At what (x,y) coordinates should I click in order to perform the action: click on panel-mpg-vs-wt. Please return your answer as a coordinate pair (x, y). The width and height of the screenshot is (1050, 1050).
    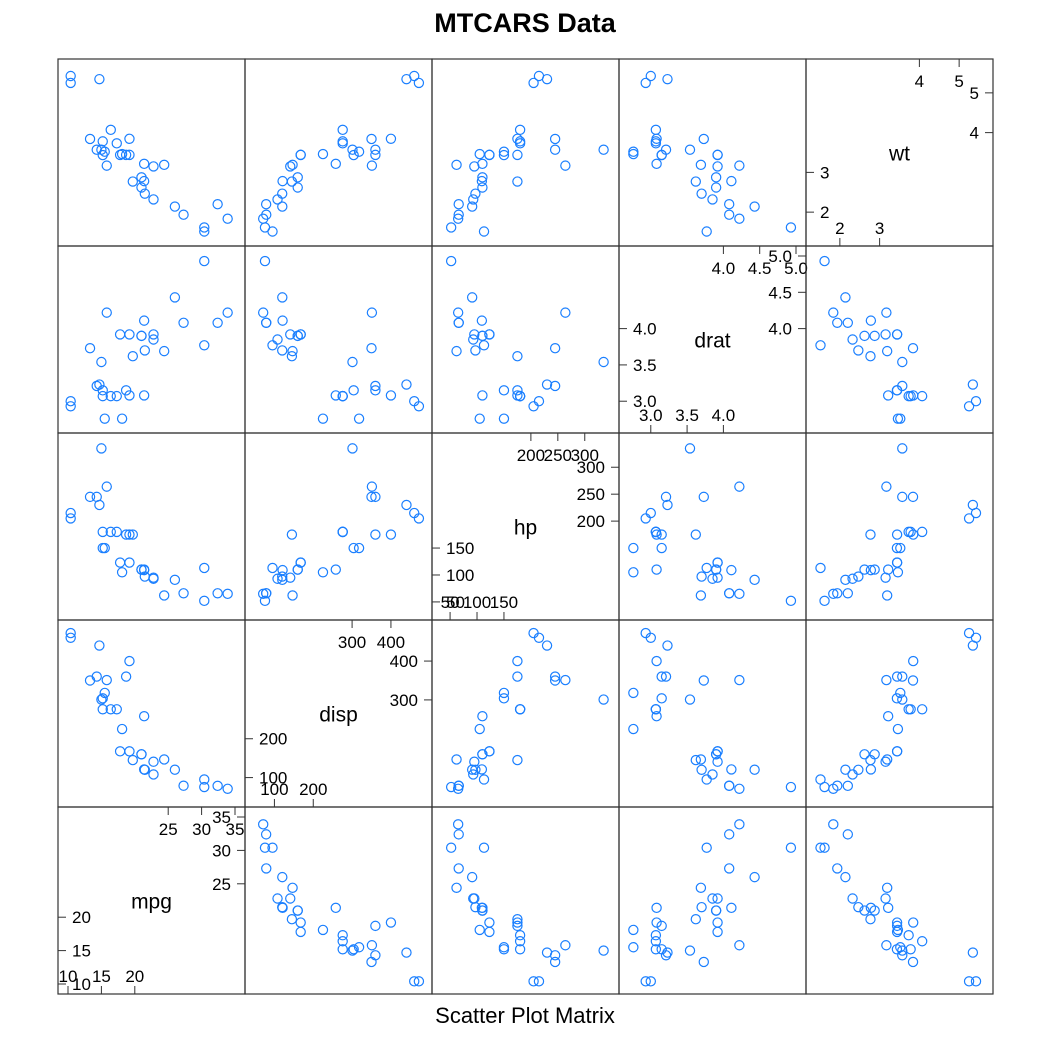
    Looking at the image, I should click on (899, 900).